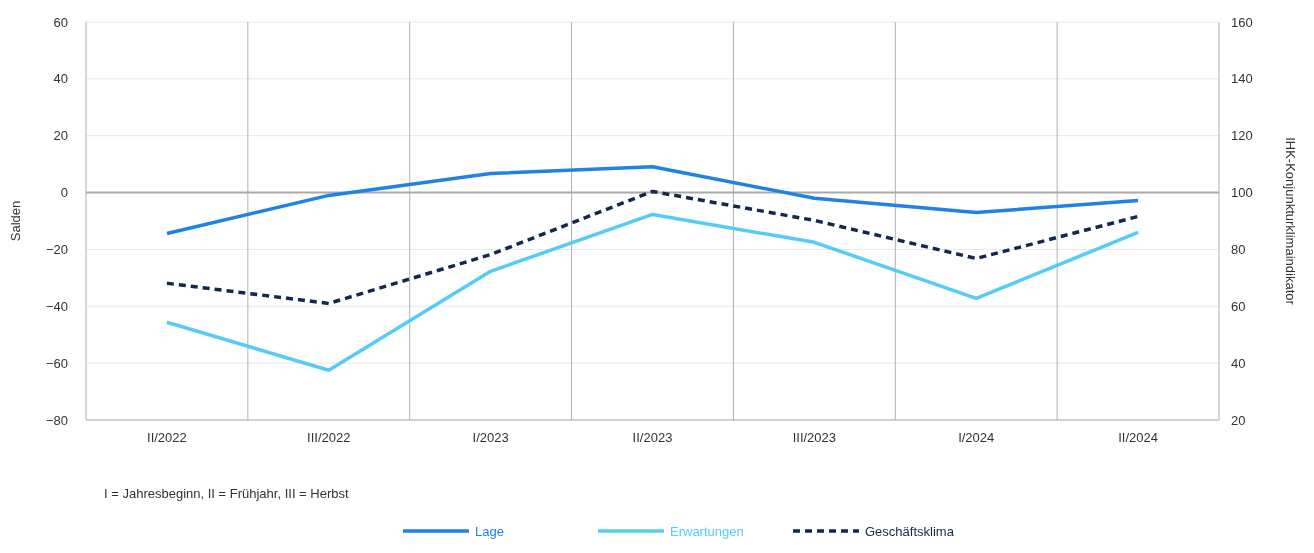 Image resolution: width=1314 pixels, height=553 pixels. What do you see at coordinates (814, 437) in the screenshot?
I see `x-tick-label: III/2023` at bounding box center [814, 437].